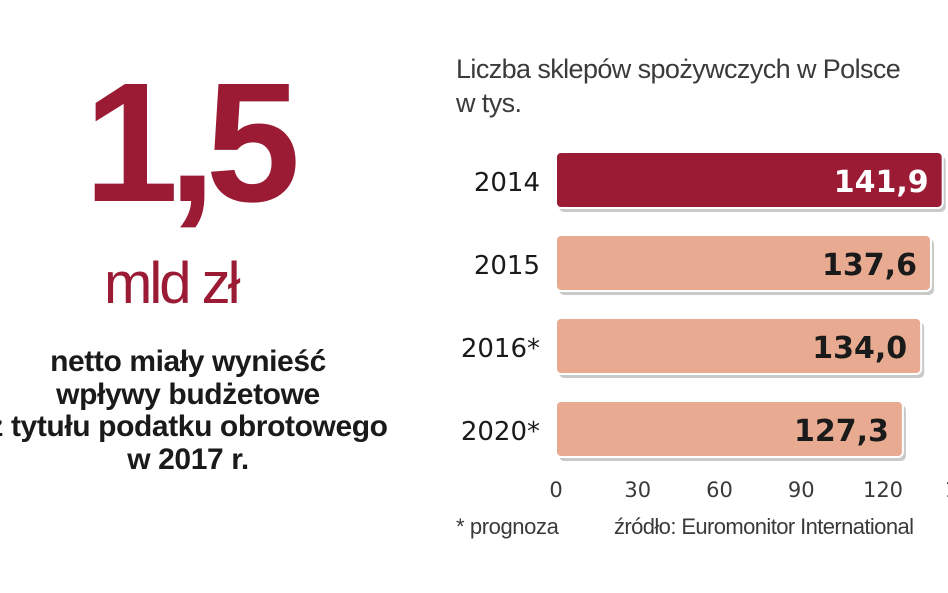 This screenshot has height=593, width=948. I want to click on chart-footnote: * prognoza, so click(507, 526).